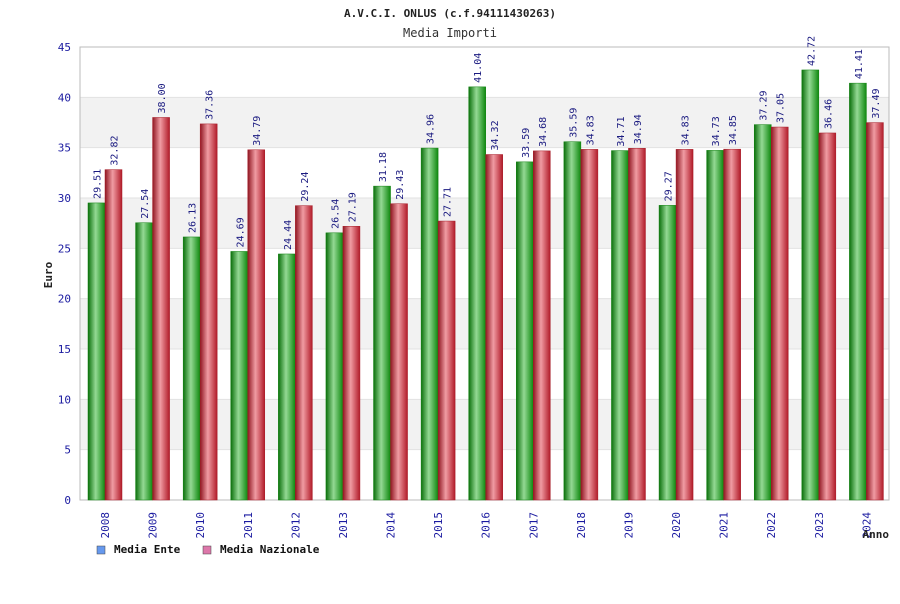  What do you see at coordinates (208, 312) in the screenshot?
I see `bar-media-nazionale-2010` at bounding box center [208, 312].